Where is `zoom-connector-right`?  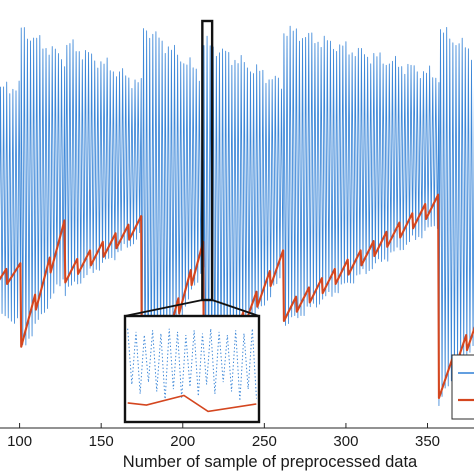 zoom-connector-right is located at coordinates (235, 308).